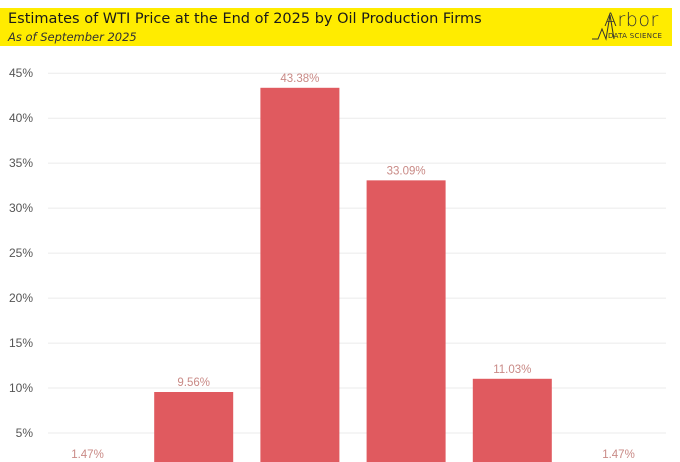 The height and width of the screenshot is (462, 680). Describe the element at coordinates (21, 343) in the screenshot. I see `y-tick-label: 15%` at that location.